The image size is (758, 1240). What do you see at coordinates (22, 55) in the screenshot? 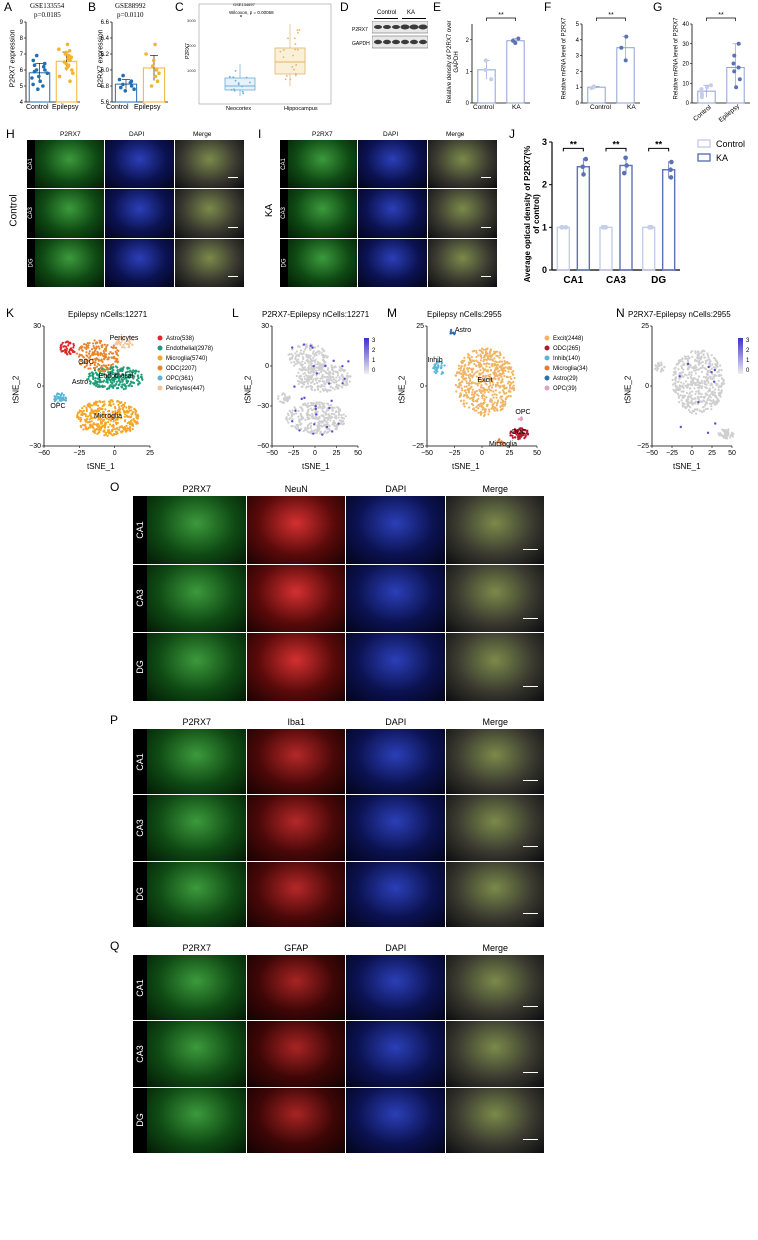
I see `y-tick-label: 7` at bounding box center [22, 55].